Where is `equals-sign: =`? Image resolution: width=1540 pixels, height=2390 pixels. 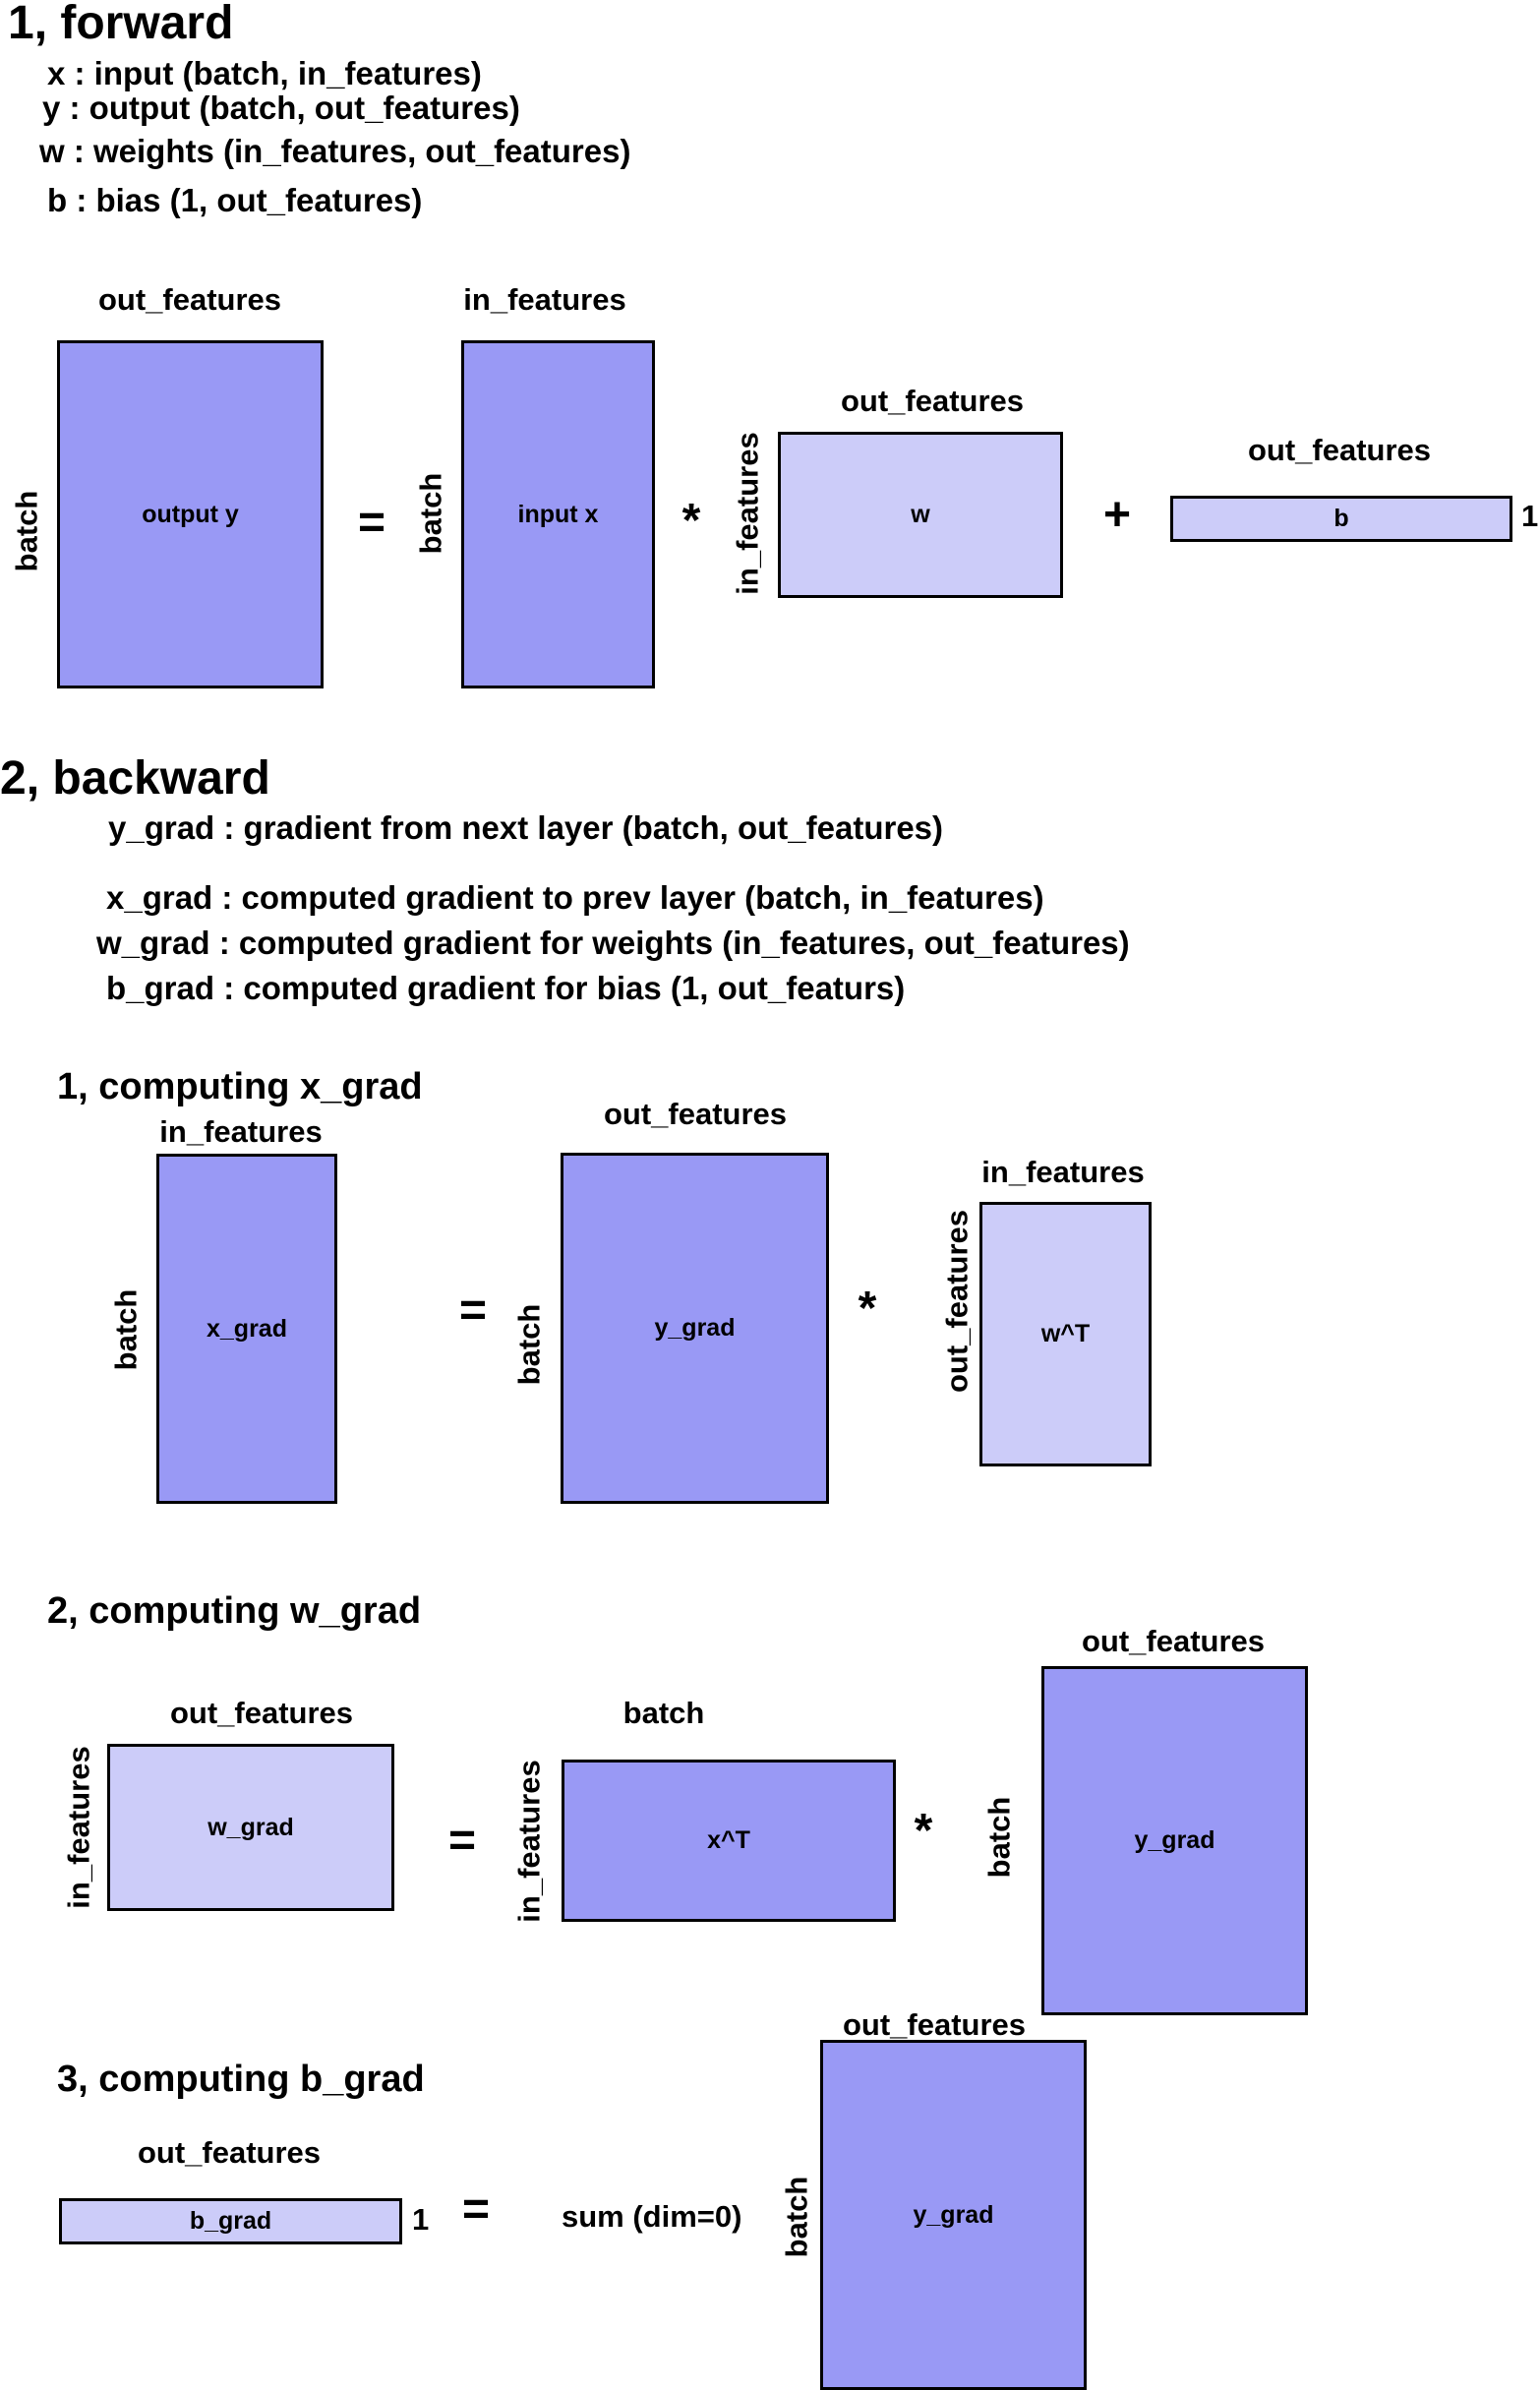
equals-sign: = is located at coordinates (371, 523).